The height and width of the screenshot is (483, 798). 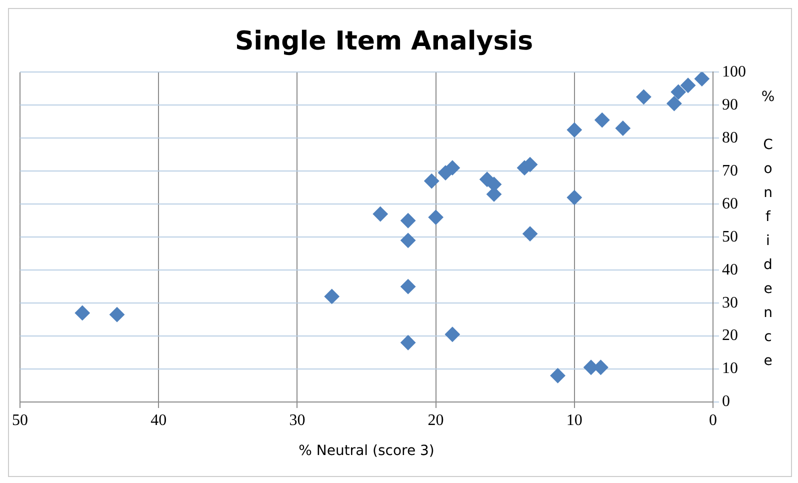 I want to click on y-tick-label: 20, so click(x=730, y=335).